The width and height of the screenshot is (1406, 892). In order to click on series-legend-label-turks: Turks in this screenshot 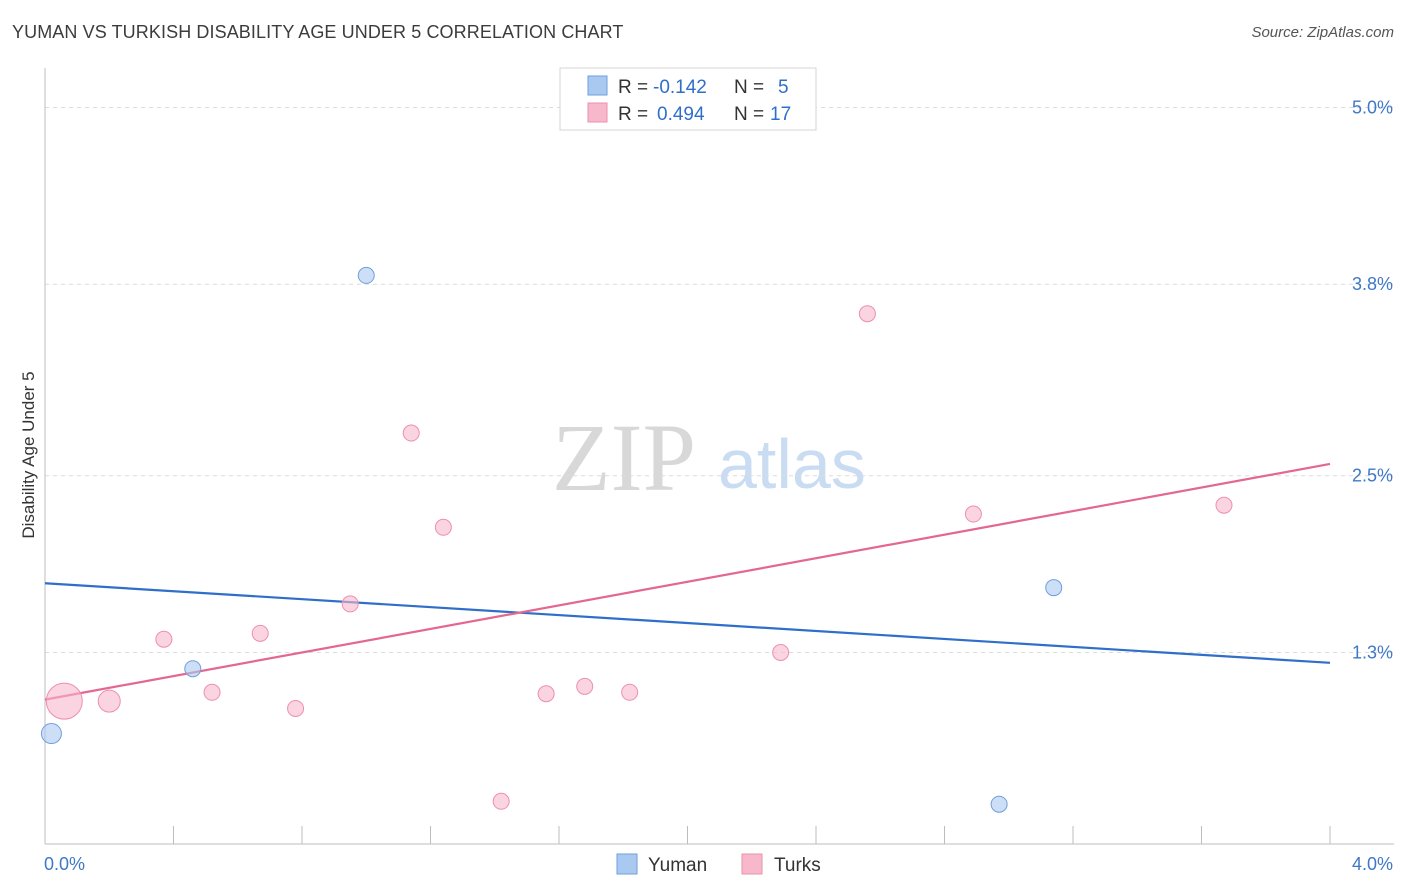, I will do `click(797, 865)`.